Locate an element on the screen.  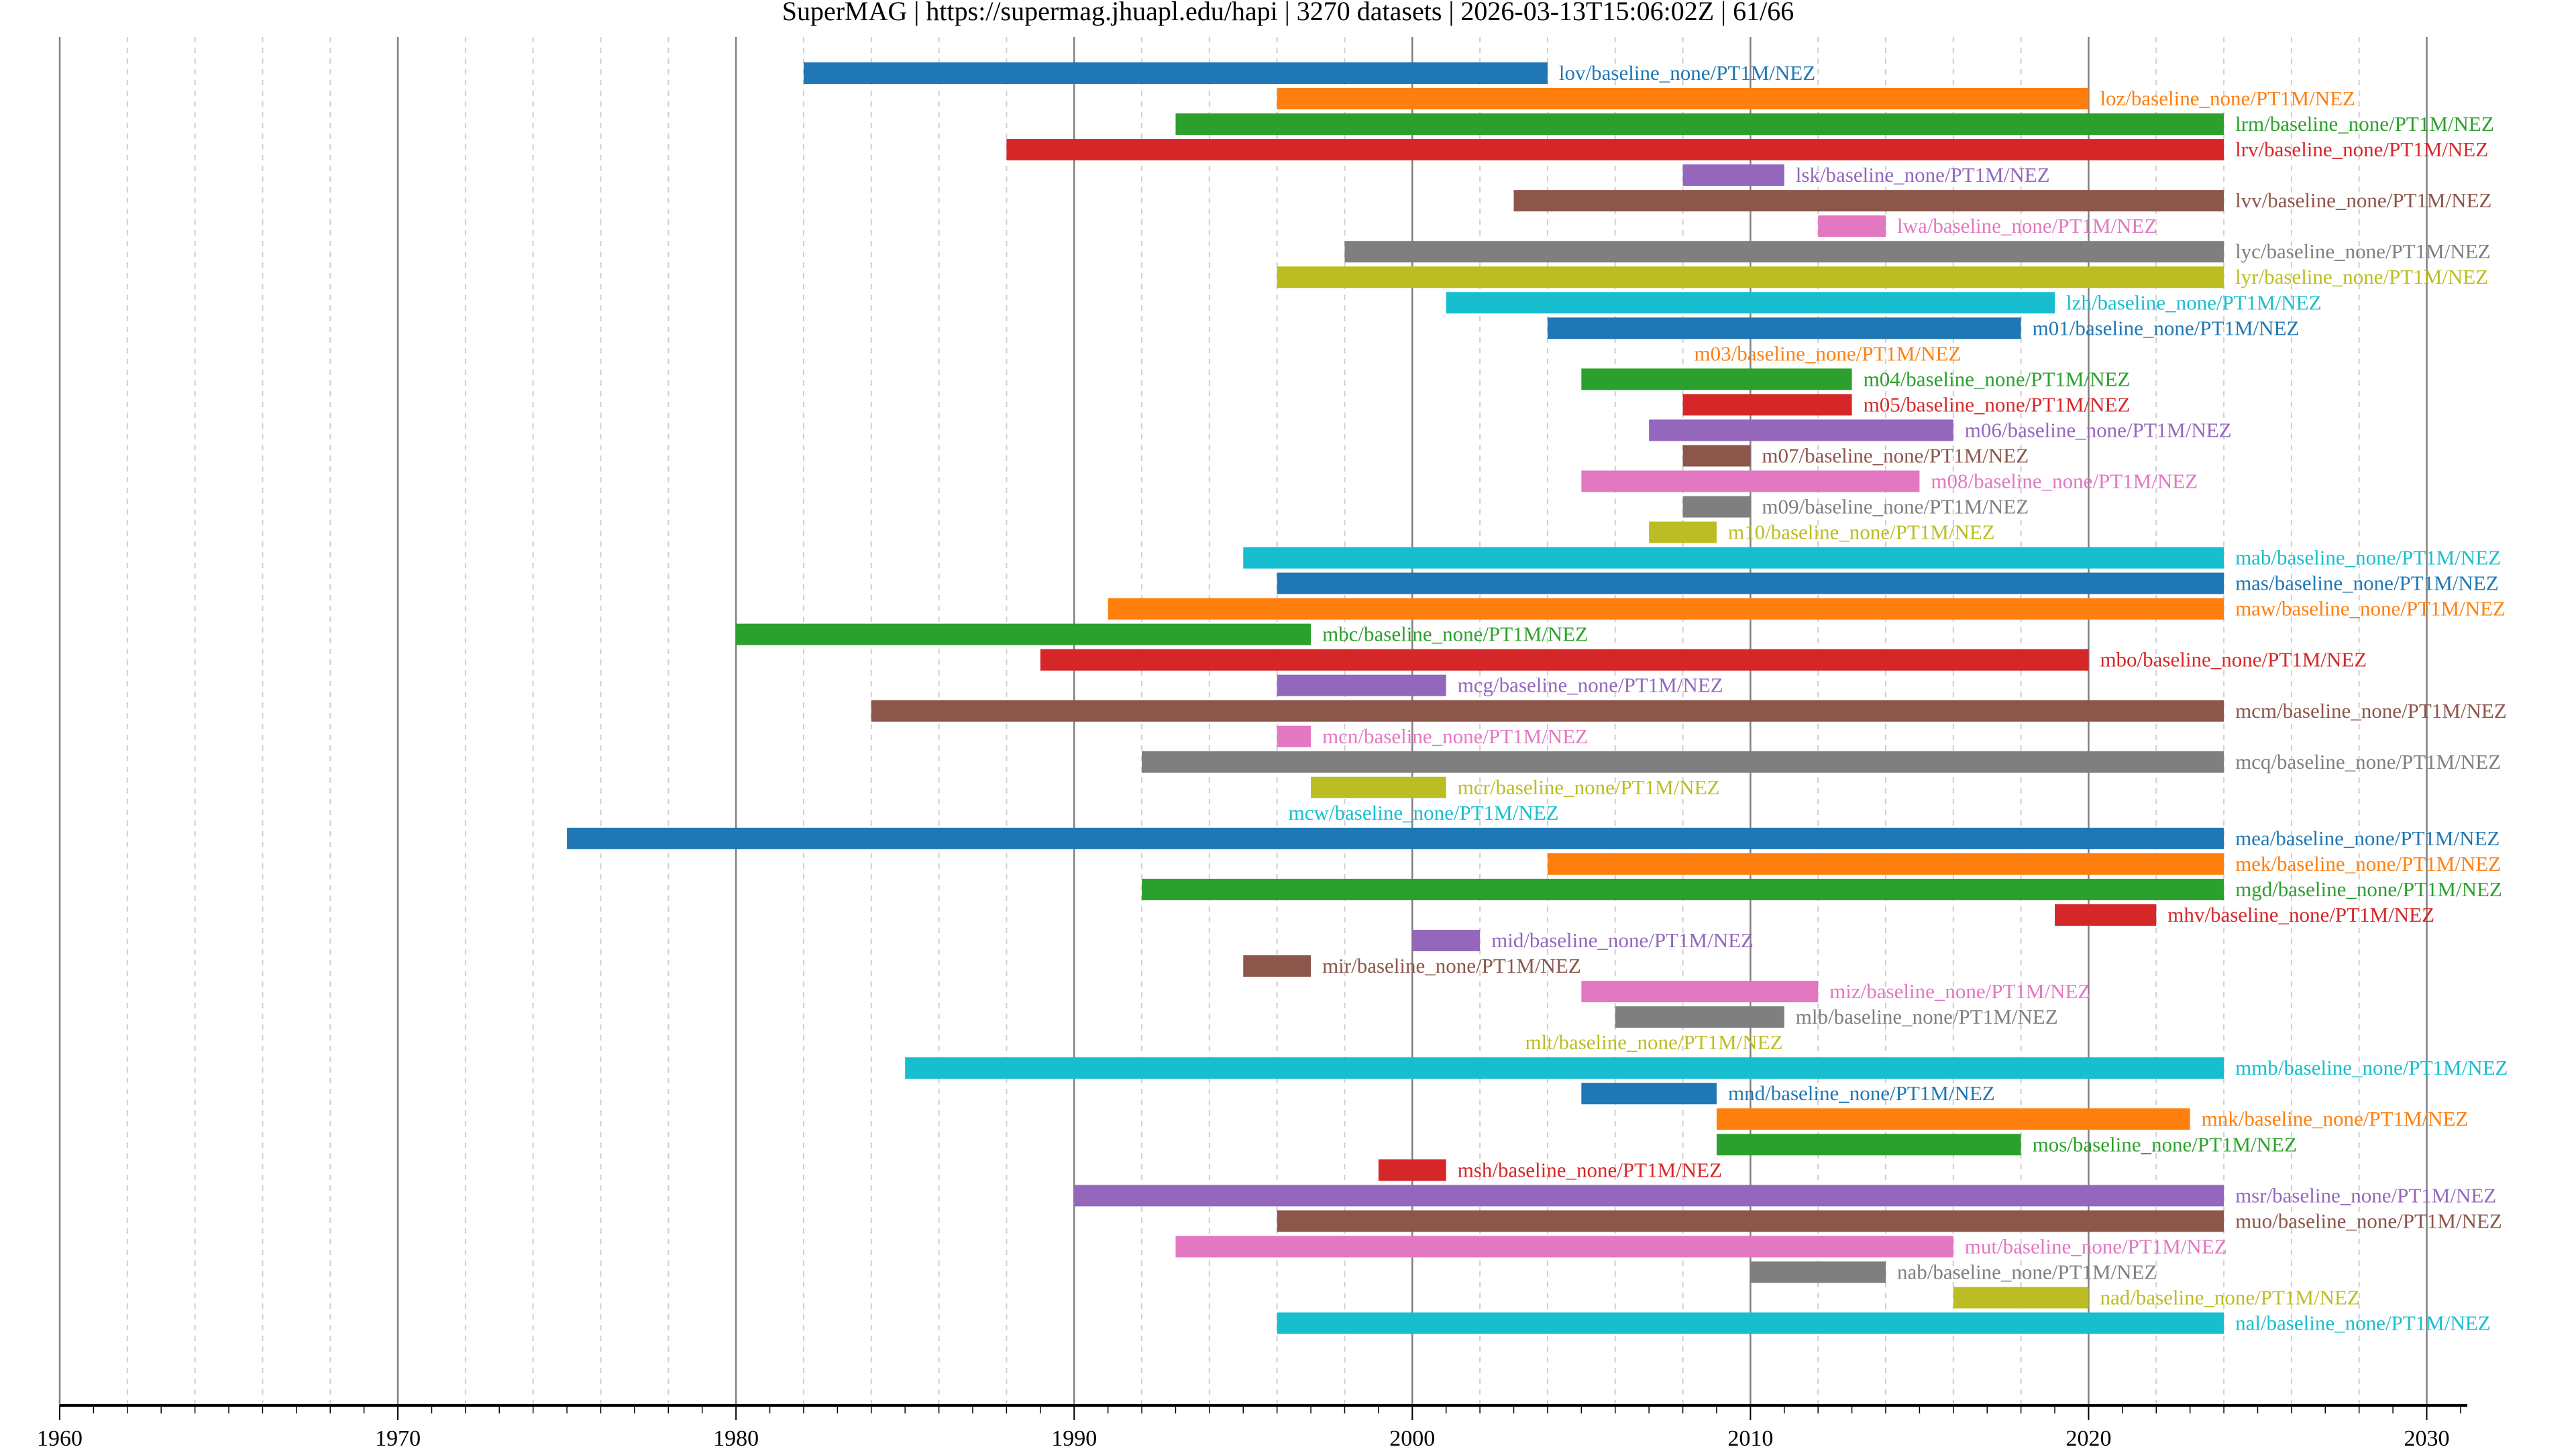
bar-label: lyr/baseline_none/PT1M/NEZ is located at coordinates (2361, 276).